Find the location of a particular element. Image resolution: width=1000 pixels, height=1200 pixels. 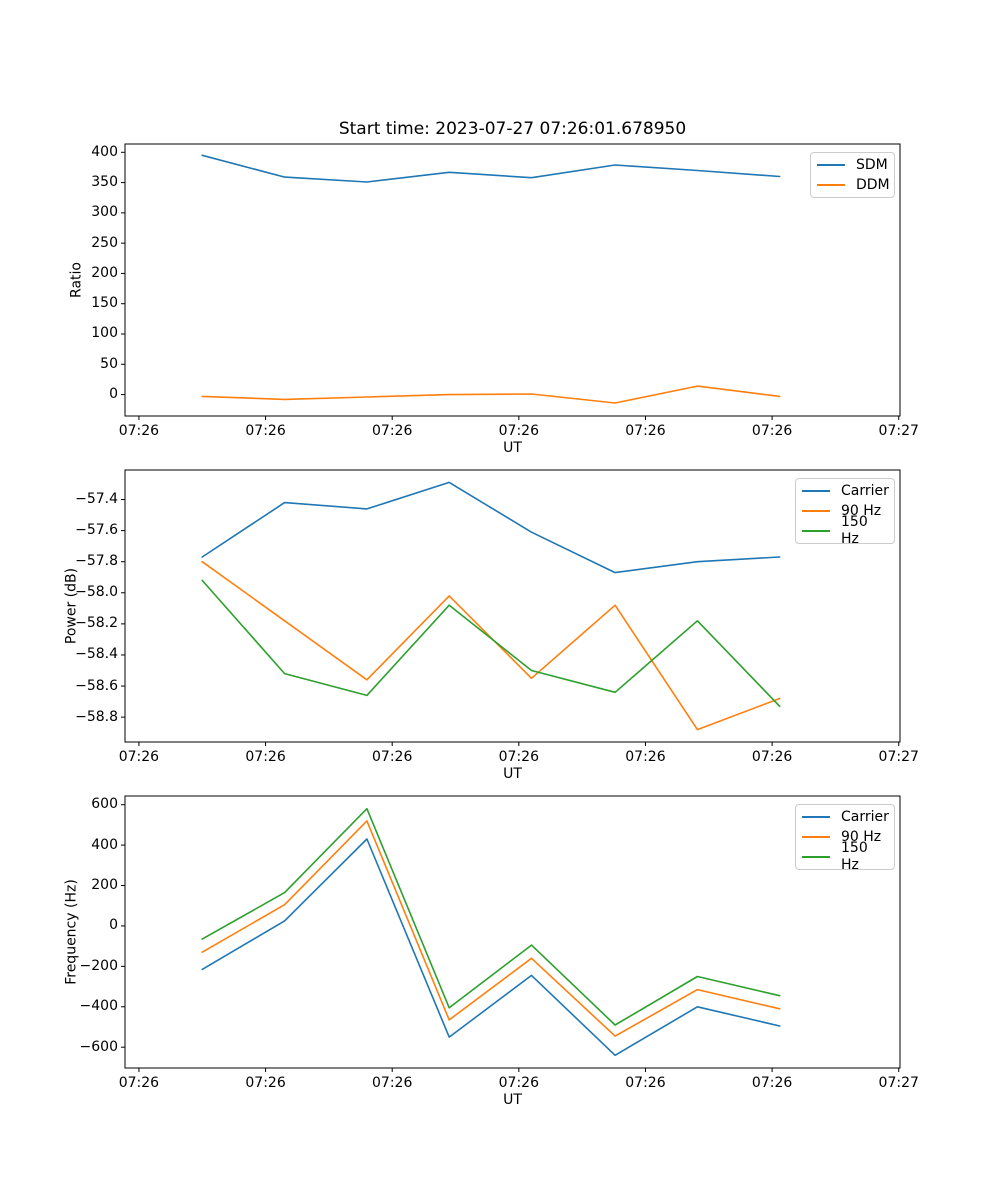

y-tick-label: 300 is located at coordinates (104, 212).